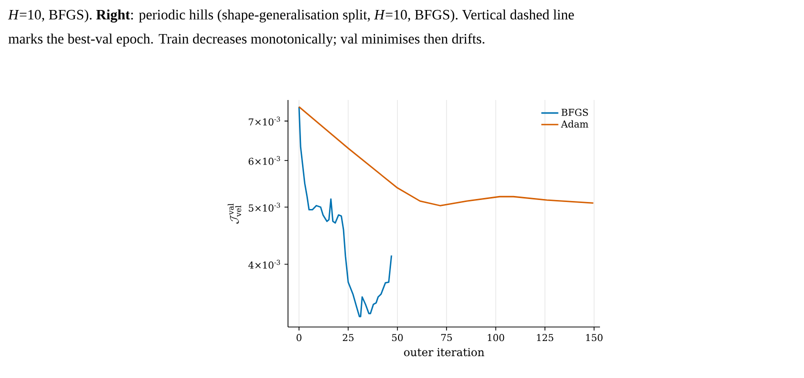 The image size is (804, 378). Describe the element at coordinates (246, 40) in the screenshot. I see `text: marks the best-val epoch. Train decreases monotonically; val minimises then drifts.` at that location.